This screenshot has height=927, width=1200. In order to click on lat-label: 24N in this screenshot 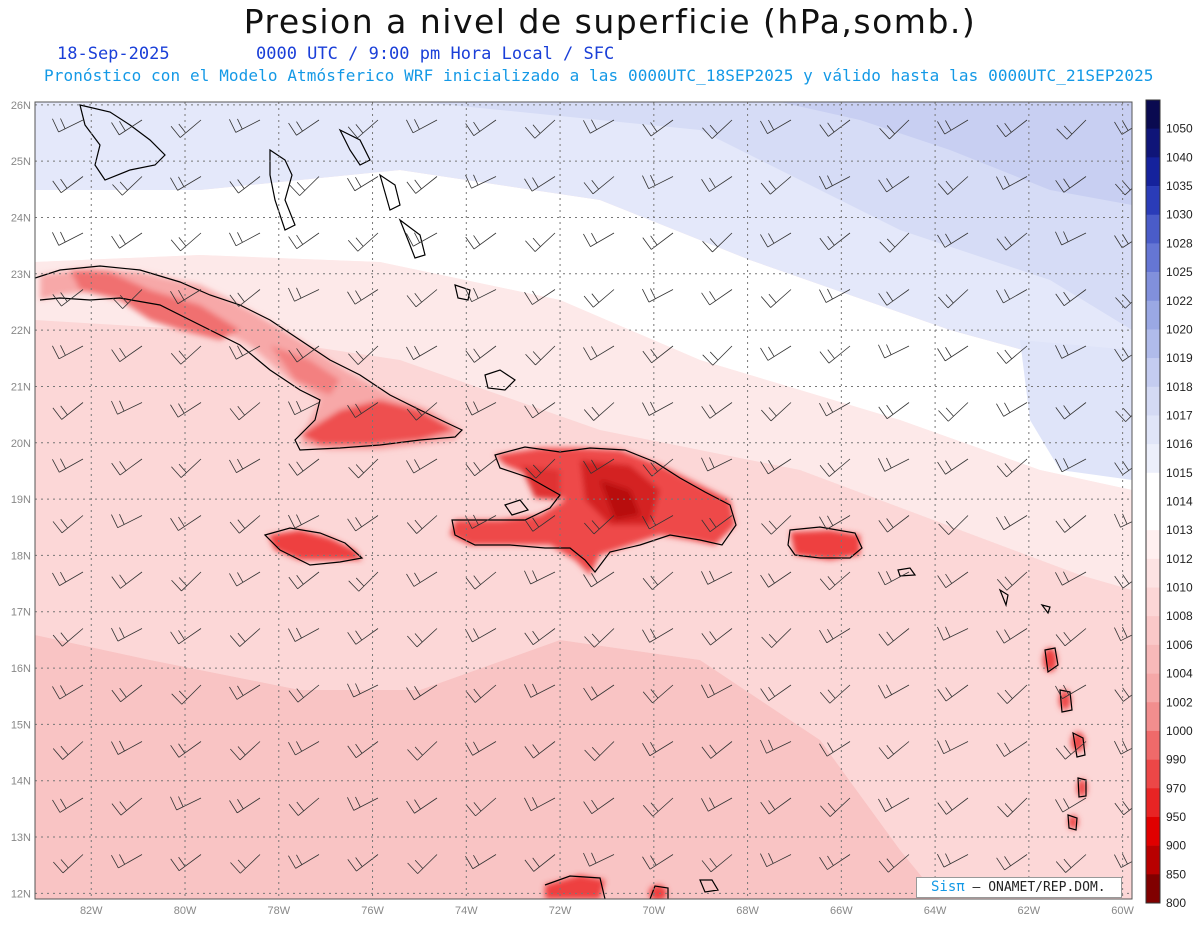, I will do `click(21, 218)`.